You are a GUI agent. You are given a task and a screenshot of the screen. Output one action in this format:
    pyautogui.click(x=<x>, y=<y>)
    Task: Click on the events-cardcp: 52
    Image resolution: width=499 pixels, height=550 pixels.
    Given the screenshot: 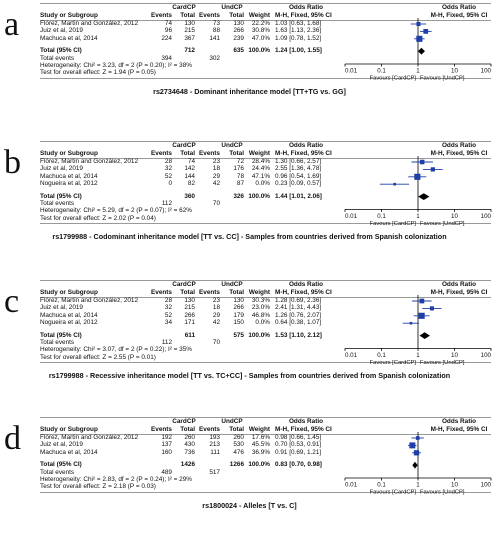 What is the action you would take?
    pyautogui.click(x=168, y=176)
    